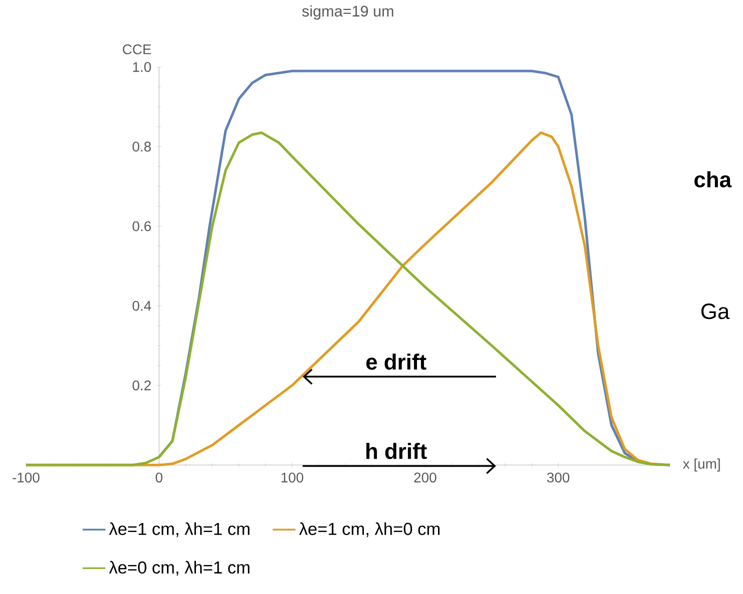  I want to click on x-tick-label: 0, so click(159, 477).